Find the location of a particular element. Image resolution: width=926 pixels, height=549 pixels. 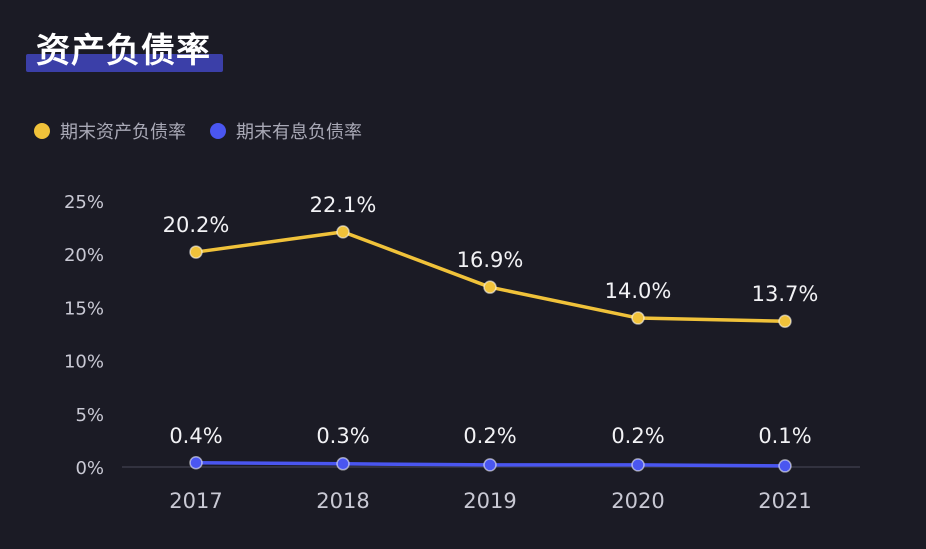

y-tick-label: 5% is located at coordinates (89, 415).